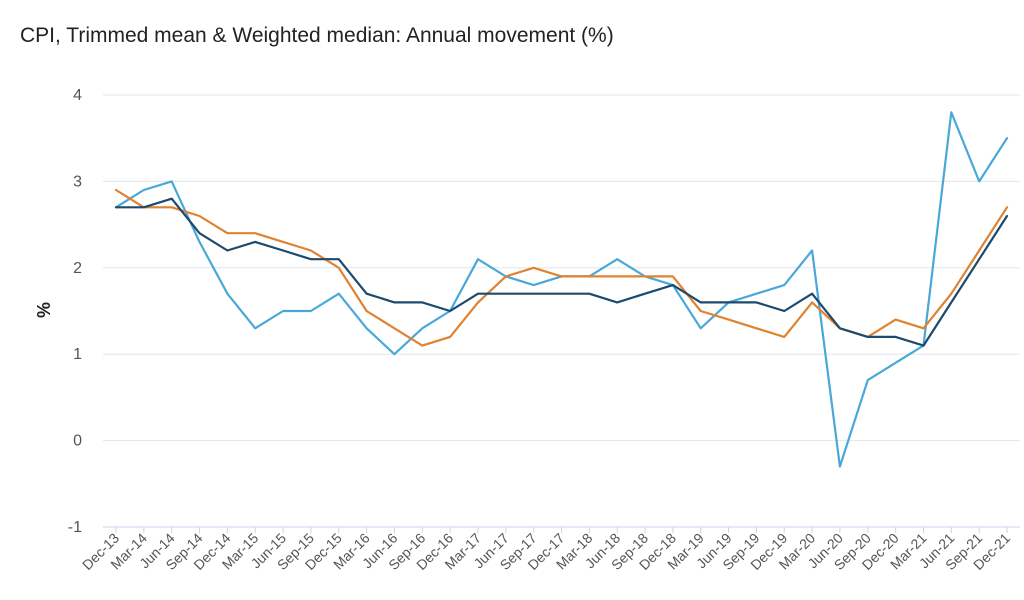 This screenshot has width=1024, height=600. I want to click on y-tick-label: 0, so click(77, 441).